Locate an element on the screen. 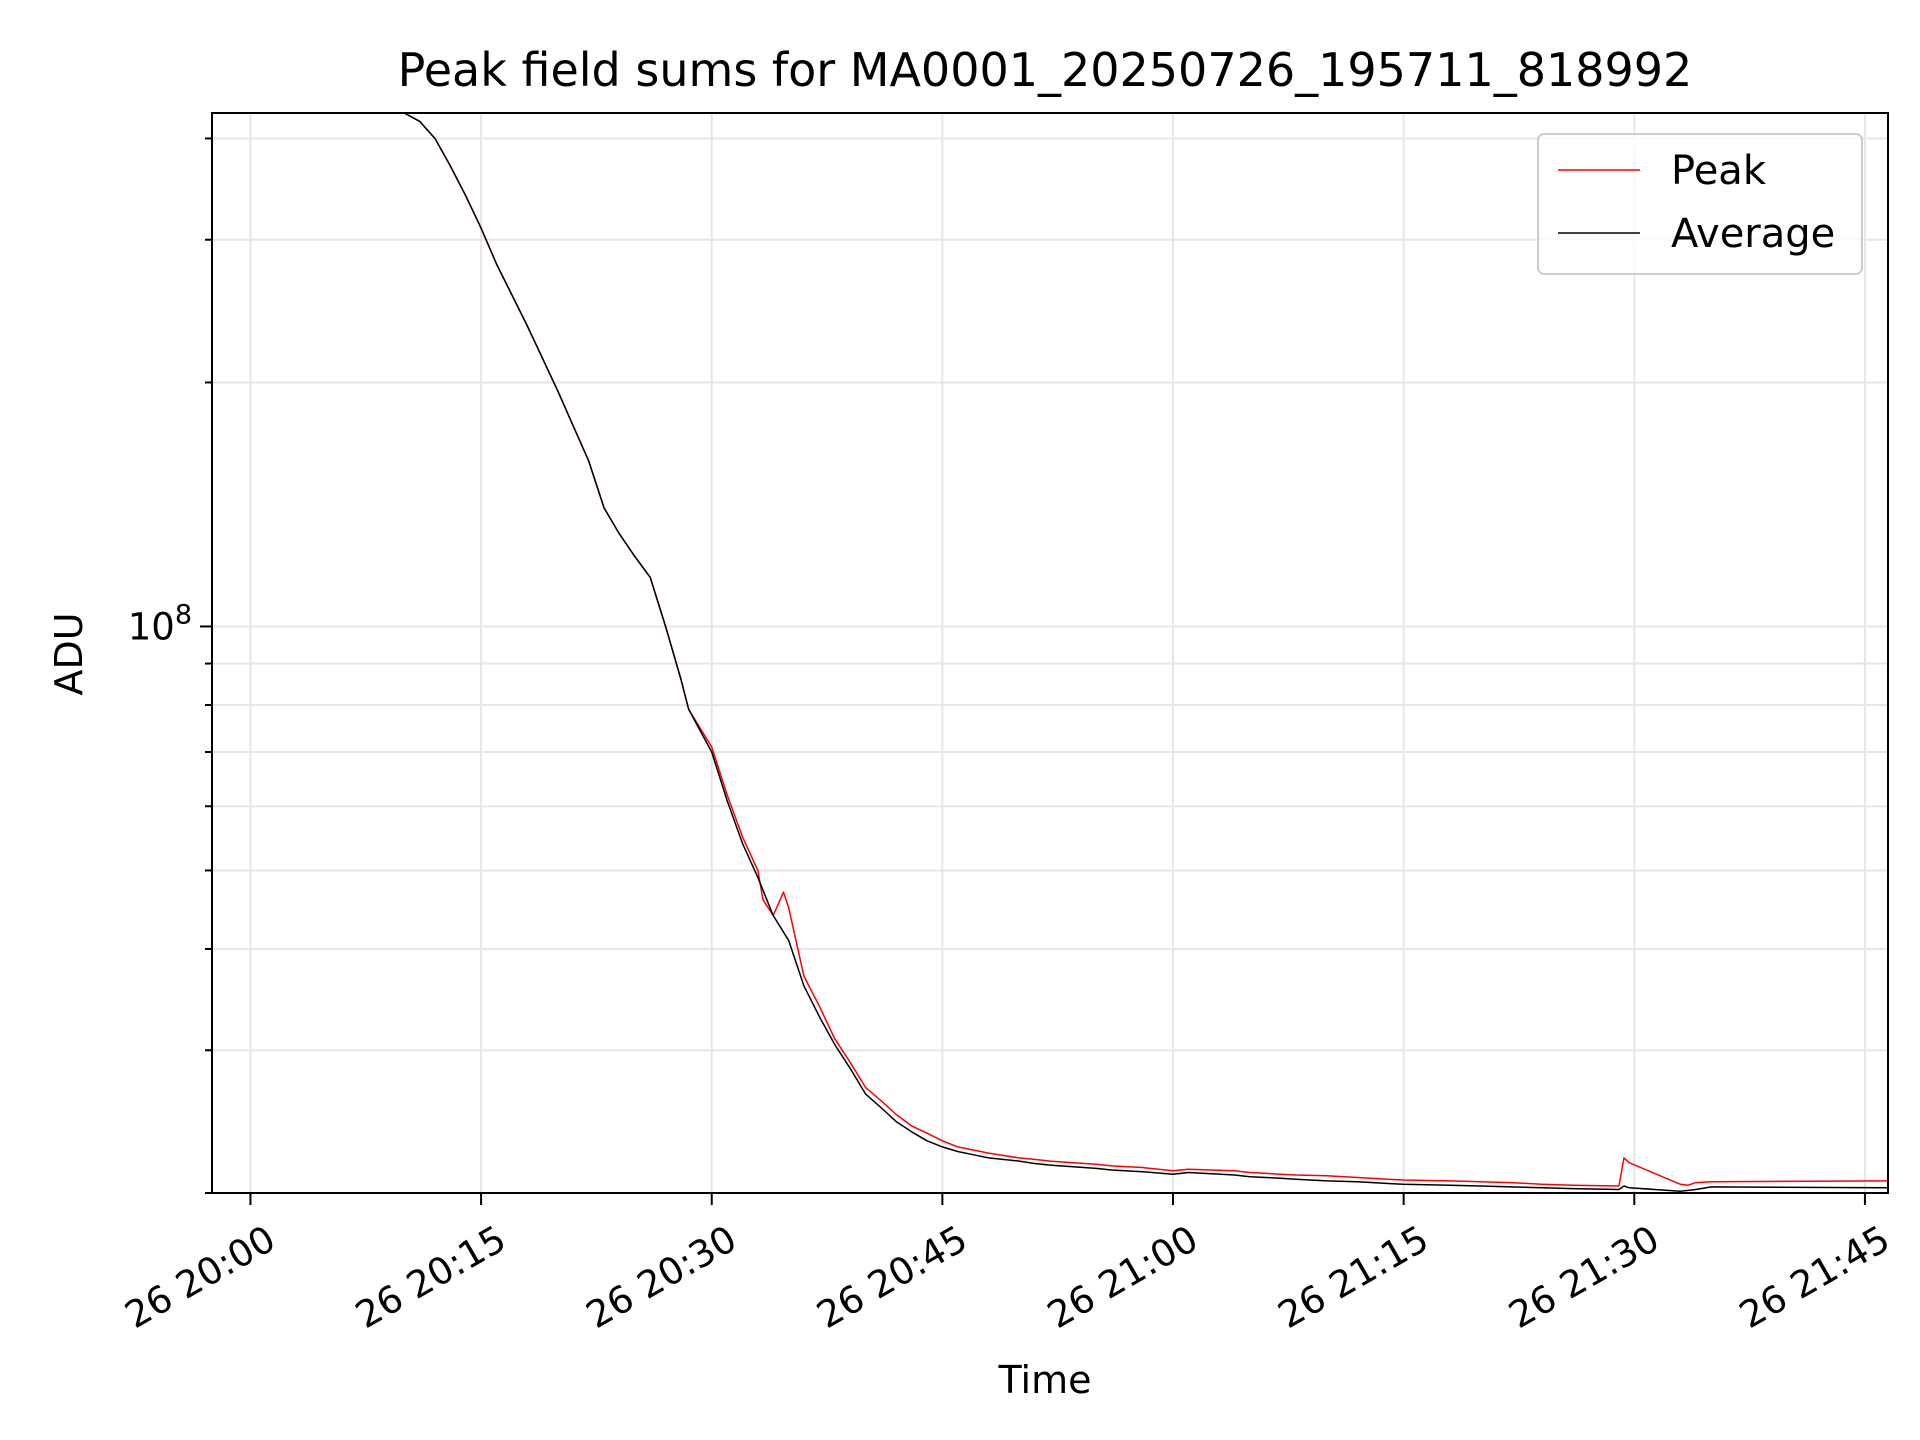 Image resolution: width=1920 pixels, height=1440 pixels. legend-box is located at coordinates (1700, 204).